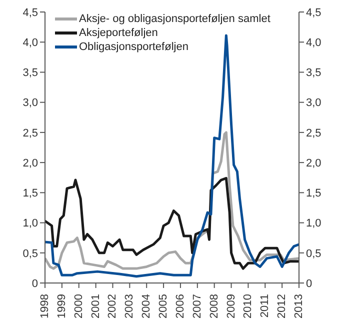  I want to click on y2-tick-label: 0,5, so click(314, 254).